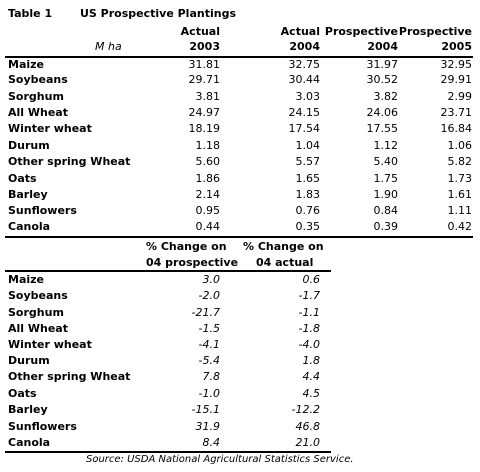 The width and height of the screenshot is (480, 472). Describe the element at coordinates (38, 112) in the screenshot. I see `top-row-crop: All Wheat` at that location.